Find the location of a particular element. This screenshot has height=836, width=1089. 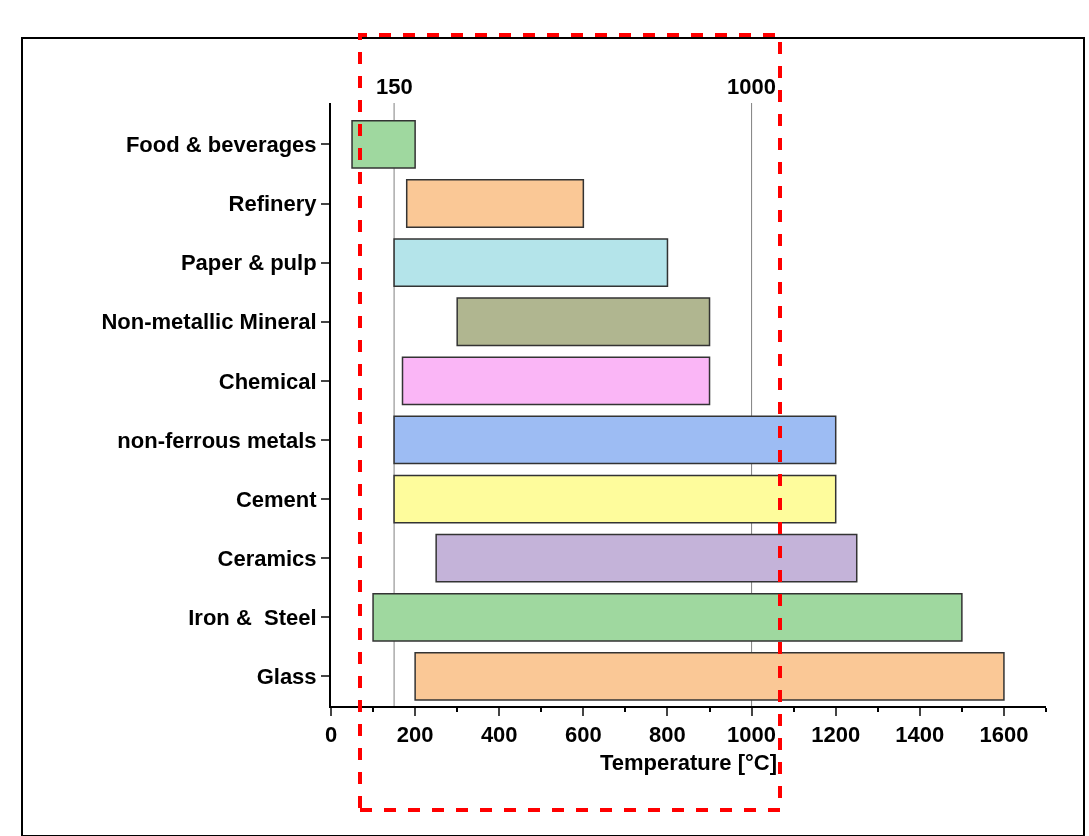

x-tick-label: 1400 is located at coordinates (920, 735).